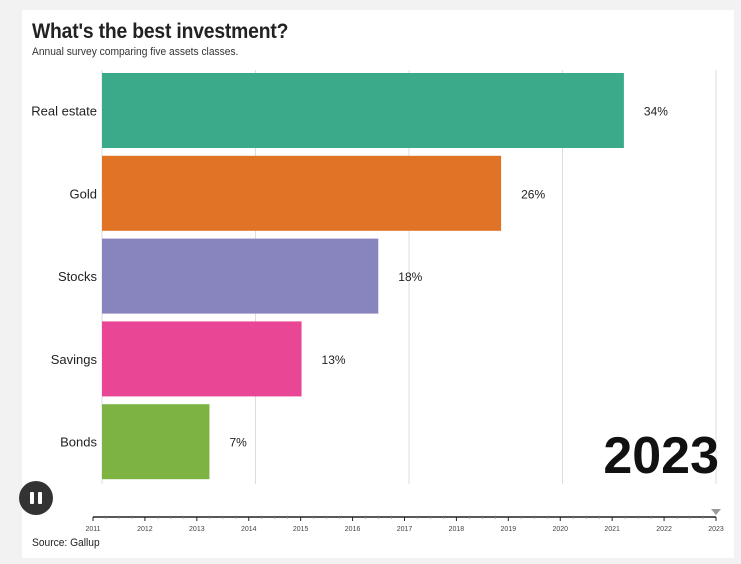  Describe the element at coordinates (145, 529) in the screenshot. I see `timeline-year-label: 2012` at that location.